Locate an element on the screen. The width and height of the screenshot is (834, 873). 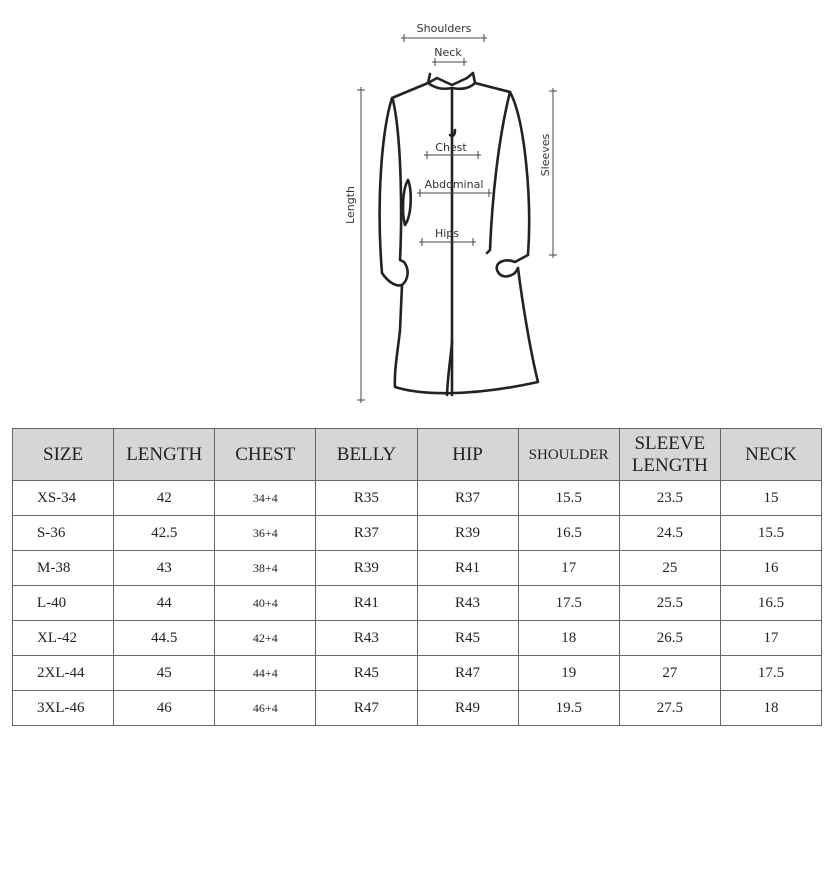
table-cell: 27 is located at coordinates (669, 673).